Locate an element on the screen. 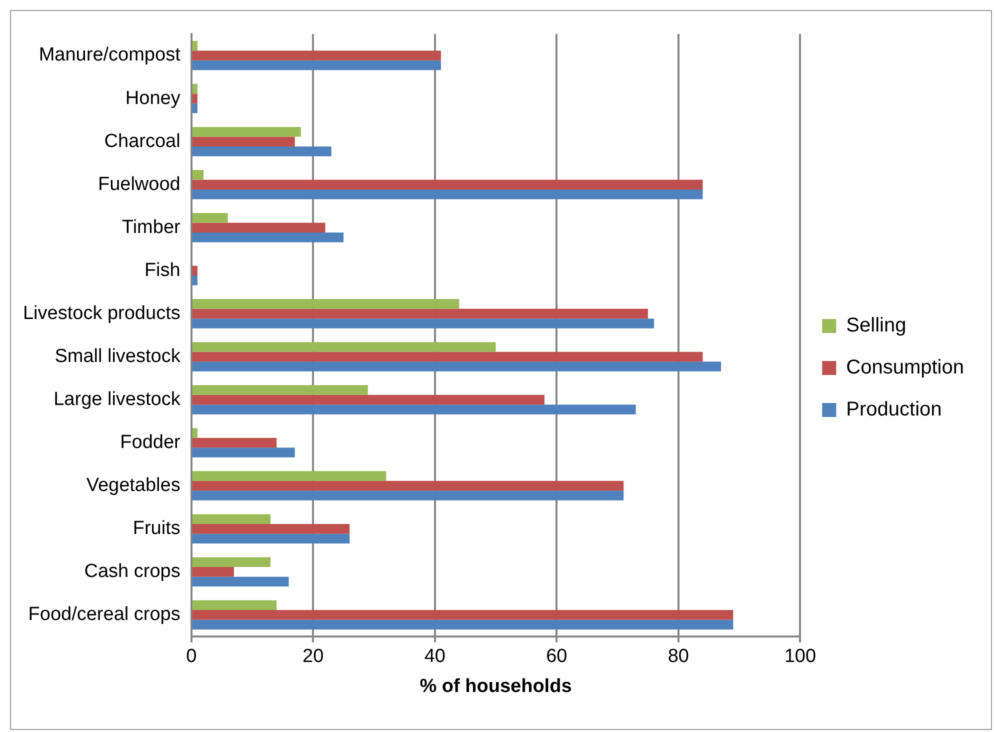 The image size is (994, 732). y-tick-label: Vegetables is located at coordinates (133, 485).